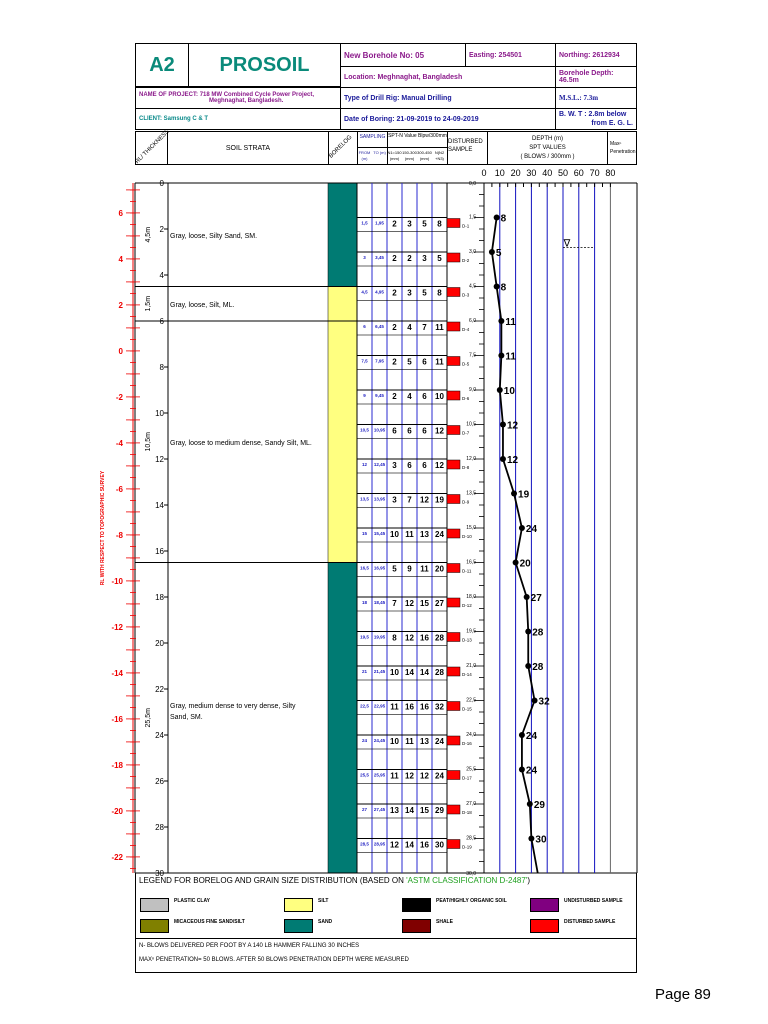 The height and width of the screenshot is (1024, 768). Describe the element at coordinates (148, 442) in the screenshot. I see `layer-thickness: 10,5m` at that location.